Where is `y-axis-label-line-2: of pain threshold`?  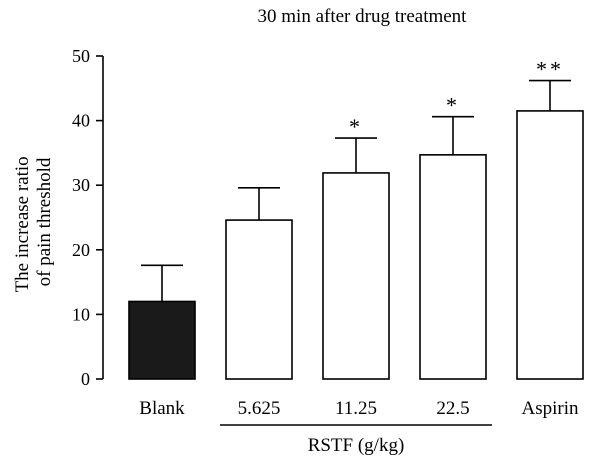
y-axis-label-line-2: of pain threshold is located at coordinates (44, 221).